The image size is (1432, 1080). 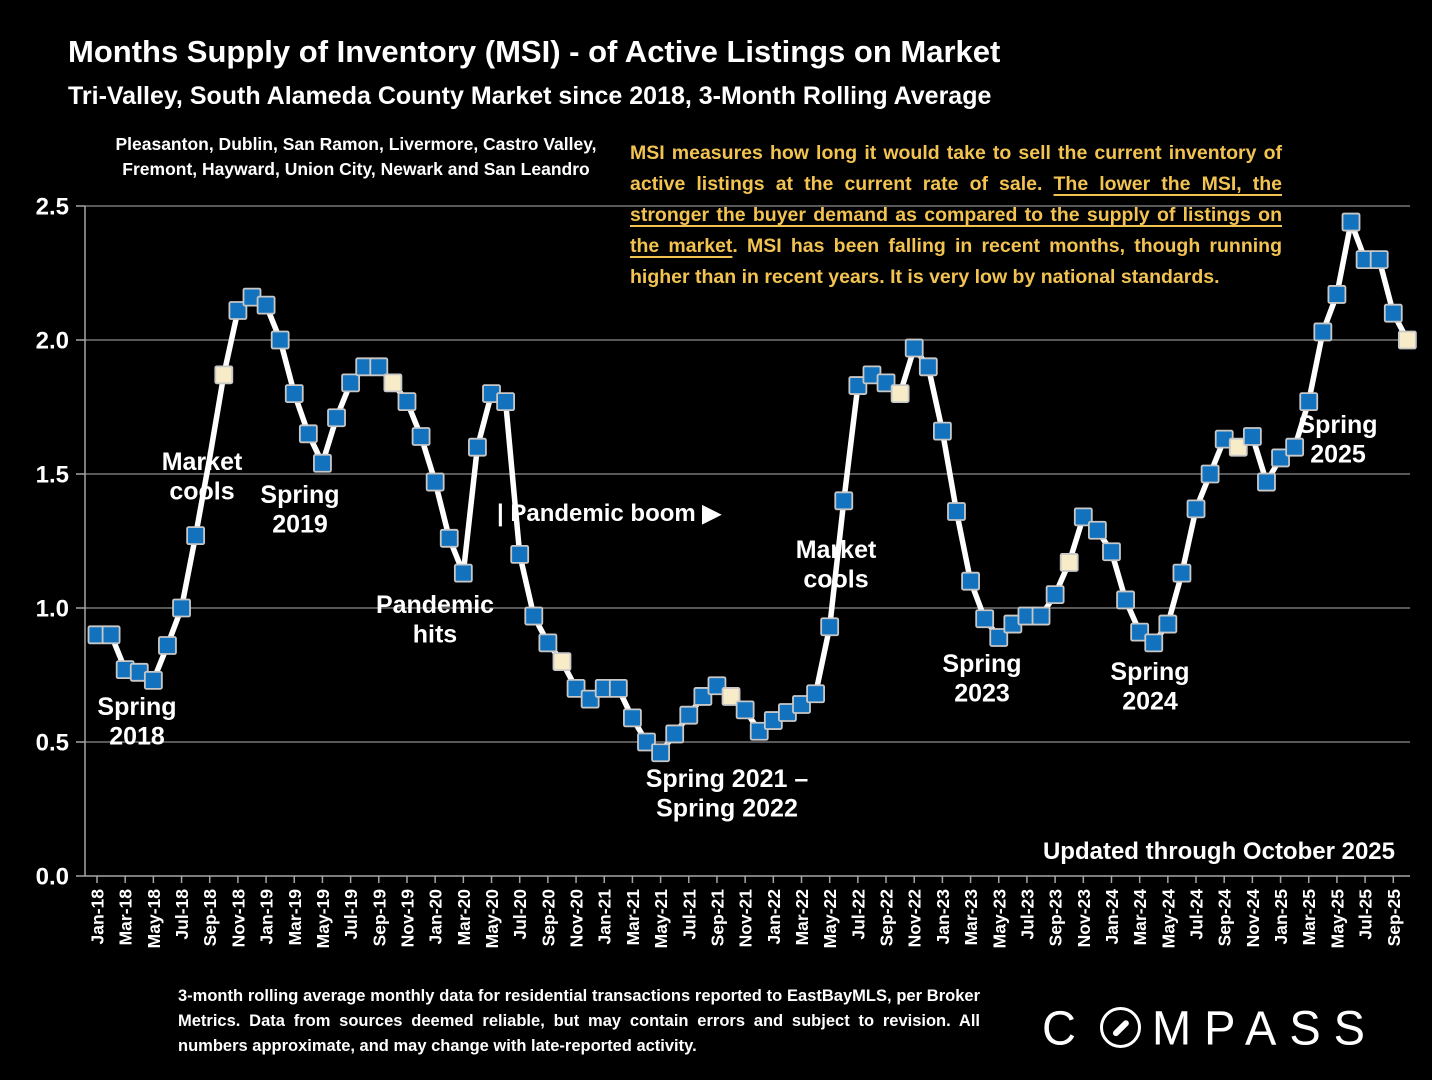 What do you see at coordinates (492, 919) in the screenshot?
I see `x-tick-label: May-20` at bounding box center [492, 919].